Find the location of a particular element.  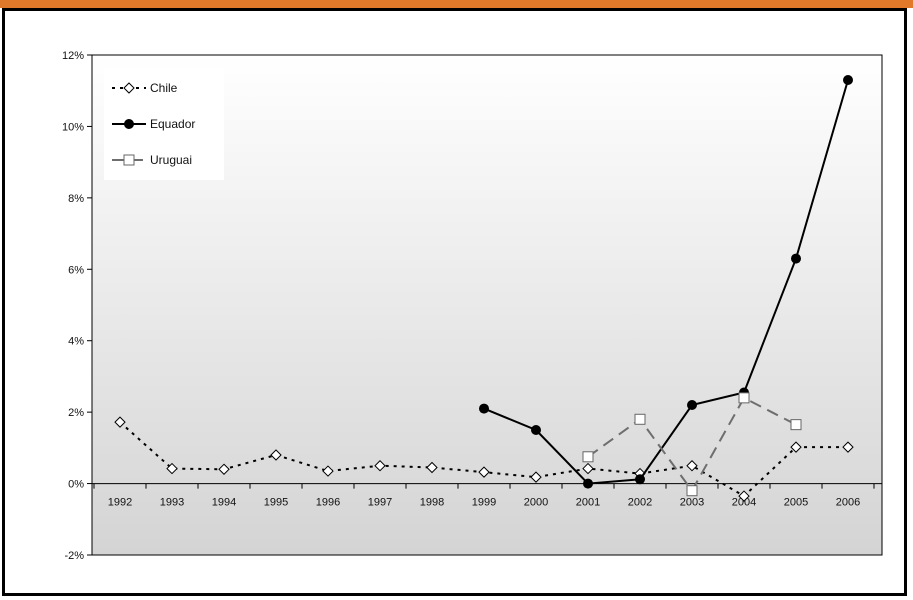

series-uruguai is located at coordinates (692, 444).